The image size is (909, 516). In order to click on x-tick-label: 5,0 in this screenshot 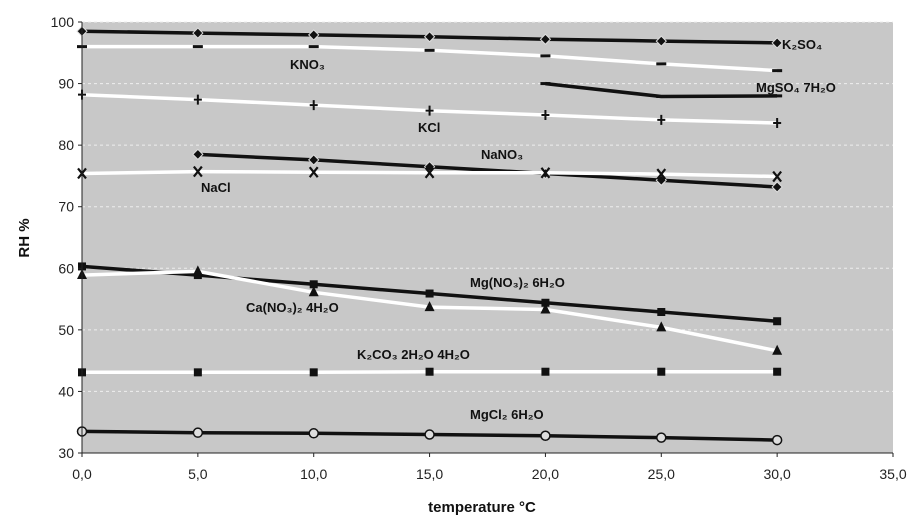, I will do `click(198, 474)`.